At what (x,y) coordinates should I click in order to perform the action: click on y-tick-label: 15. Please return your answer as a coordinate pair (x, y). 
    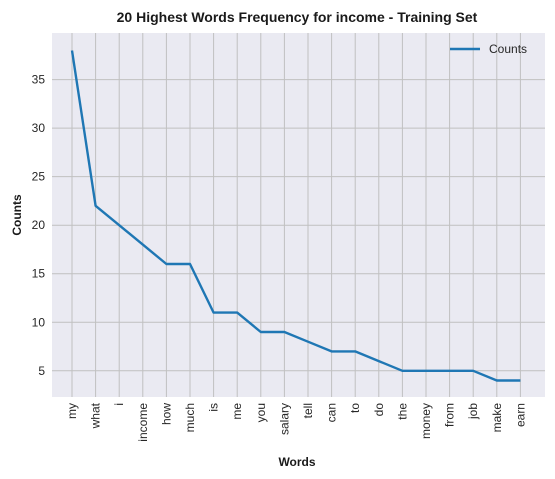
    Looking at the image, I should click on (39, 274).